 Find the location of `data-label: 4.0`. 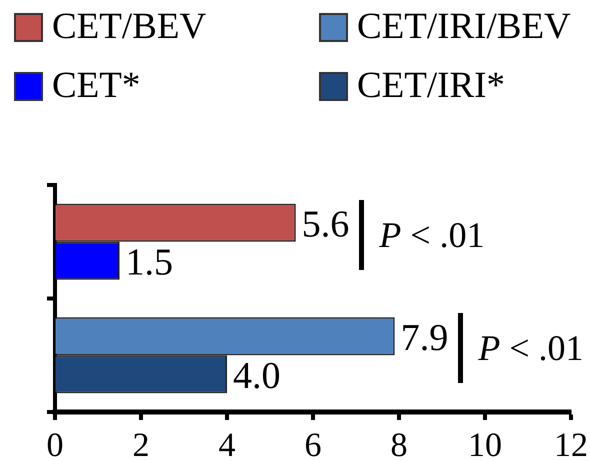

data-label: 4.0 is located at coordinates (256, 376).